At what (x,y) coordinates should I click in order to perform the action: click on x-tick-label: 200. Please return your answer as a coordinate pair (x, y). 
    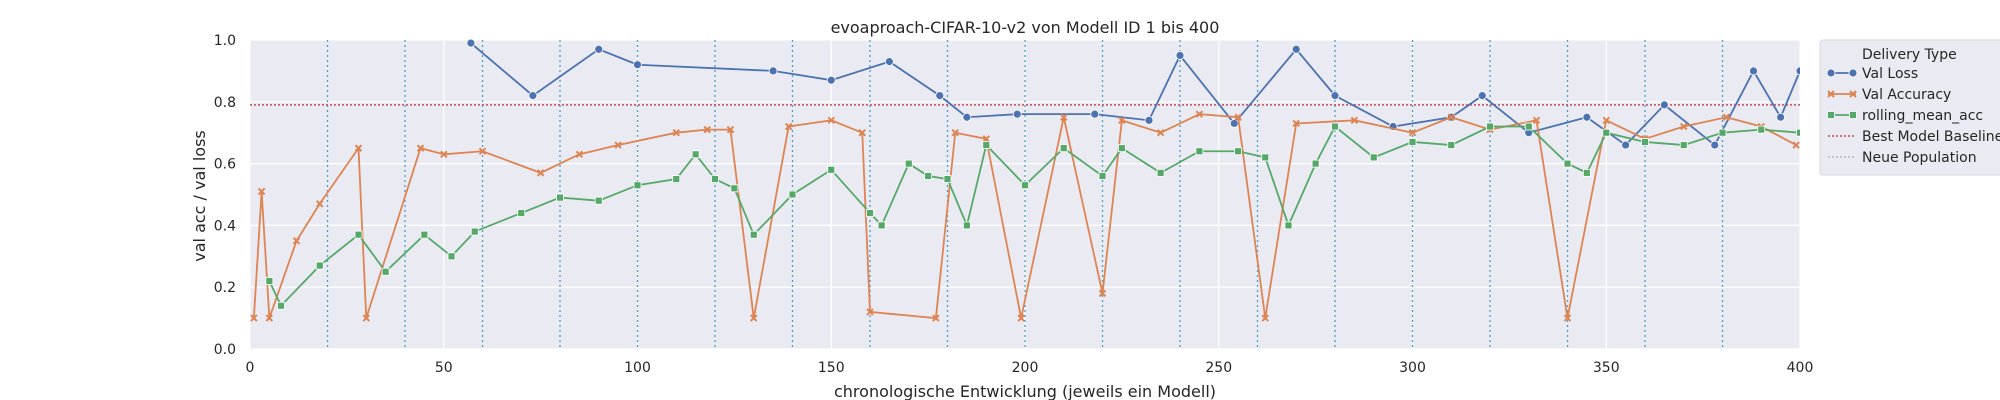
    Looking at the image, I should click on (1025, 368).